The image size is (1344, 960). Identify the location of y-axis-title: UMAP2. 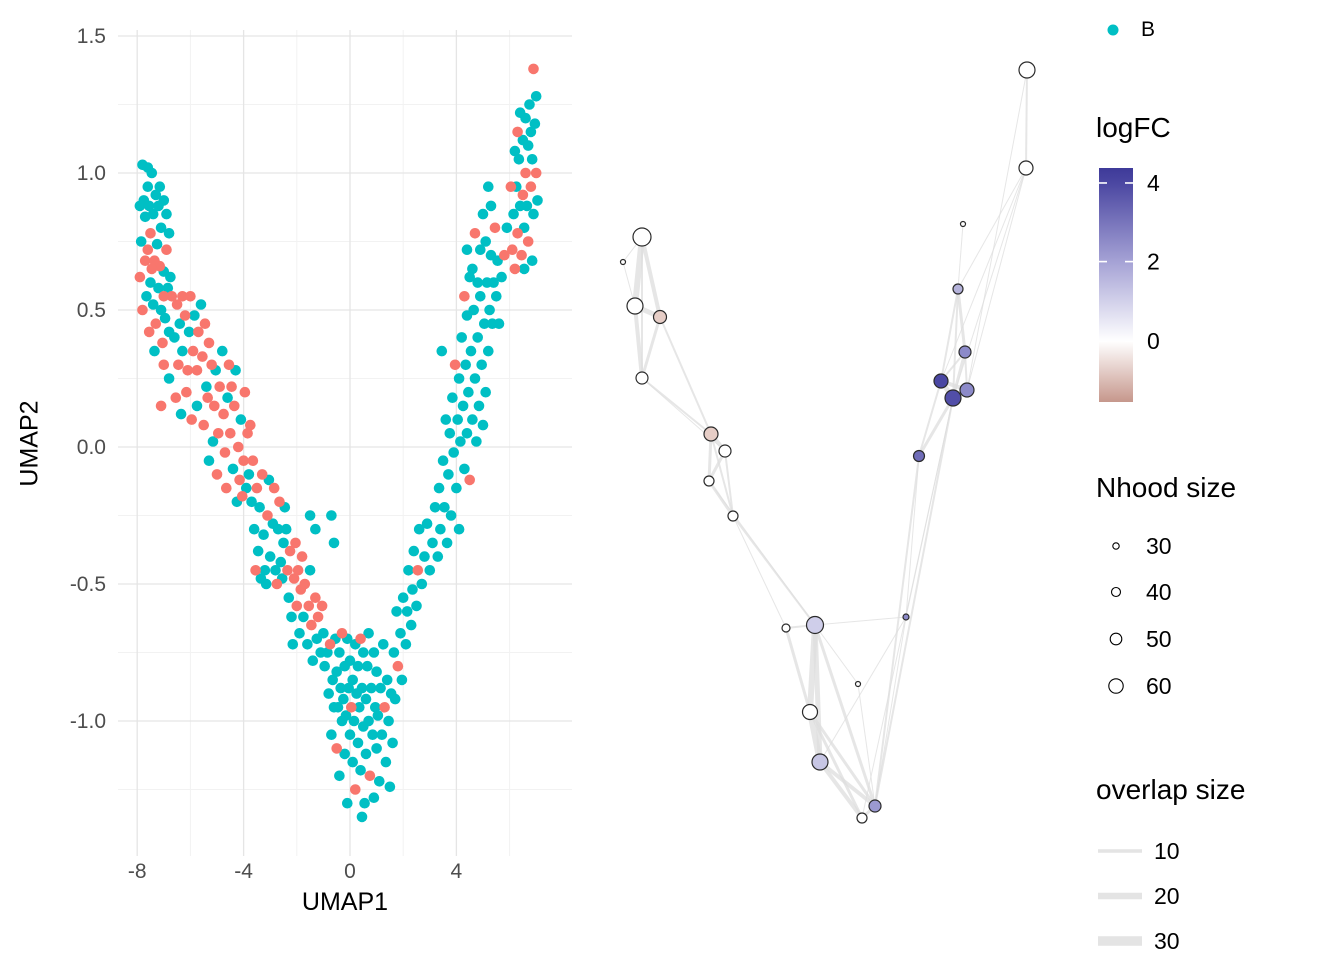
(29, 443).